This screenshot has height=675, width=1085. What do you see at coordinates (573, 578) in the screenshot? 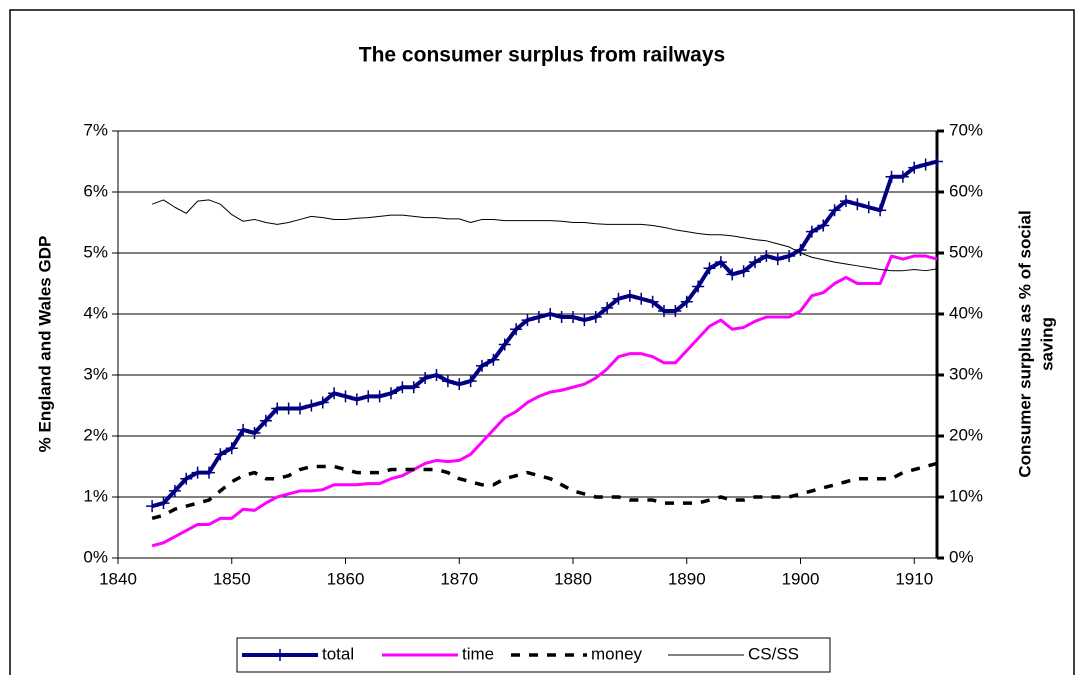
I see `x-tick-label: 1880` at bounding box center [573, 578].